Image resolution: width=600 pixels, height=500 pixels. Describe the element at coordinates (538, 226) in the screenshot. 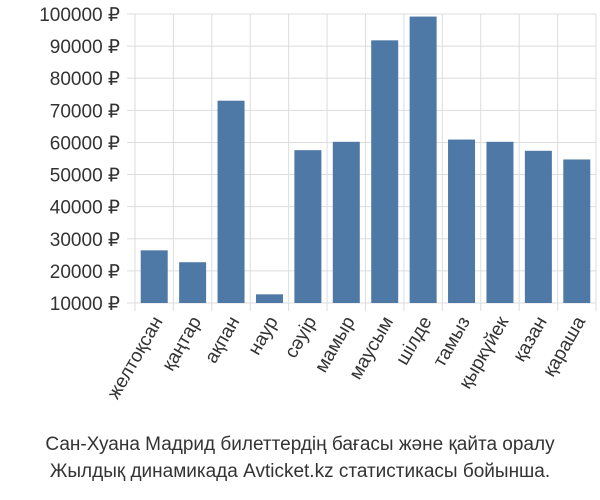

I see `bar-қазан` at that location.